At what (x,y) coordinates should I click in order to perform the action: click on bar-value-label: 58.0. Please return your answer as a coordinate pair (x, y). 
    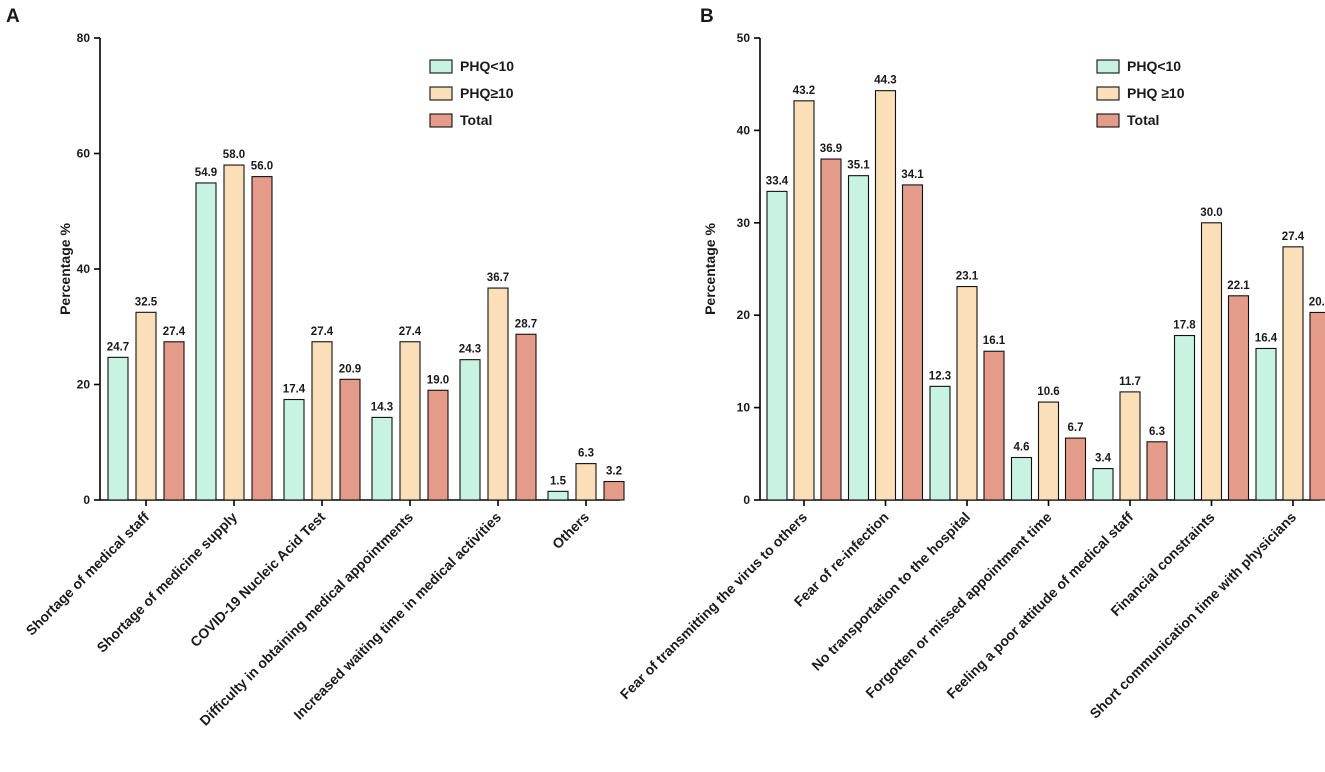
    Looking at the image, I should click on (234, 155).